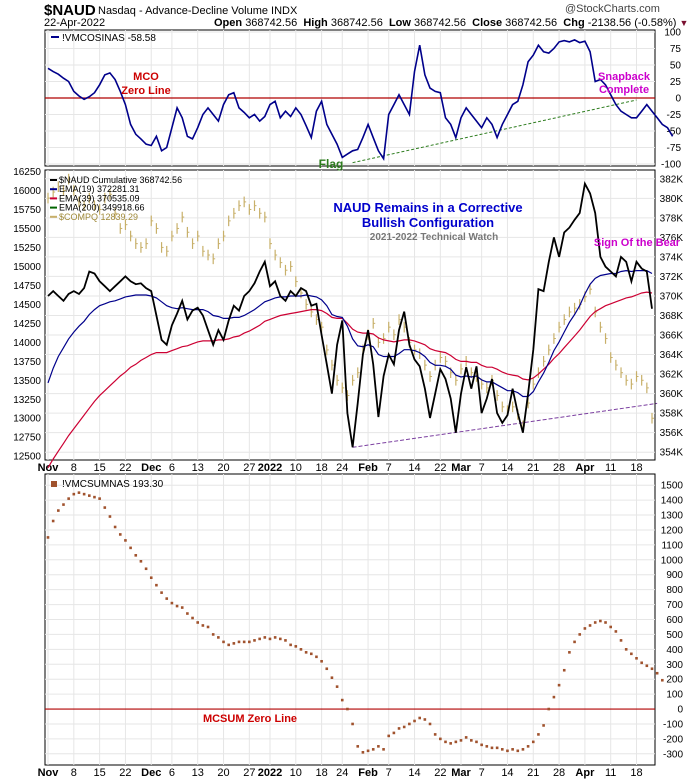  Describe the element at coordinates (585, 773) in the screenshot. I see `x-tick-label: Apr` at that location.